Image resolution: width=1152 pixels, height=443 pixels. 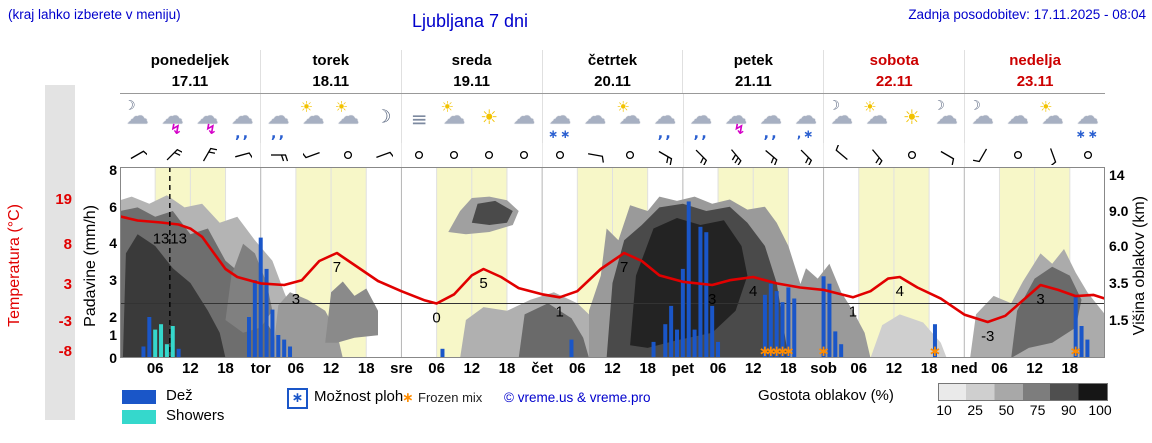 What do you see at coordinates (834, 106) in the screenshot?
I see `moon-glyph: ☽` at bounding box center [834, 106].